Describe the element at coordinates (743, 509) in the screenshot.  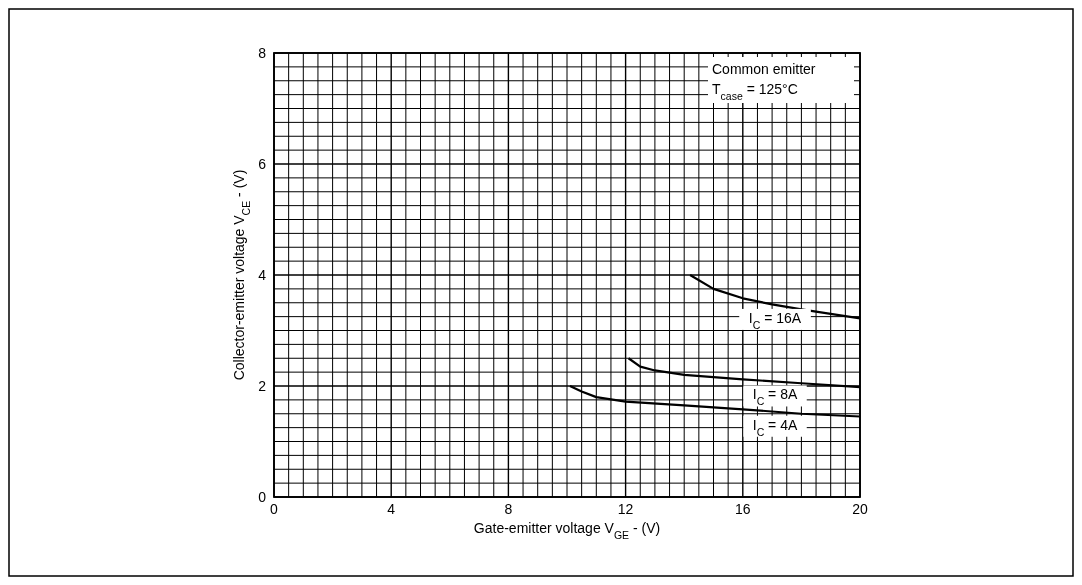
I see `x-tick-label: 16` at that location.